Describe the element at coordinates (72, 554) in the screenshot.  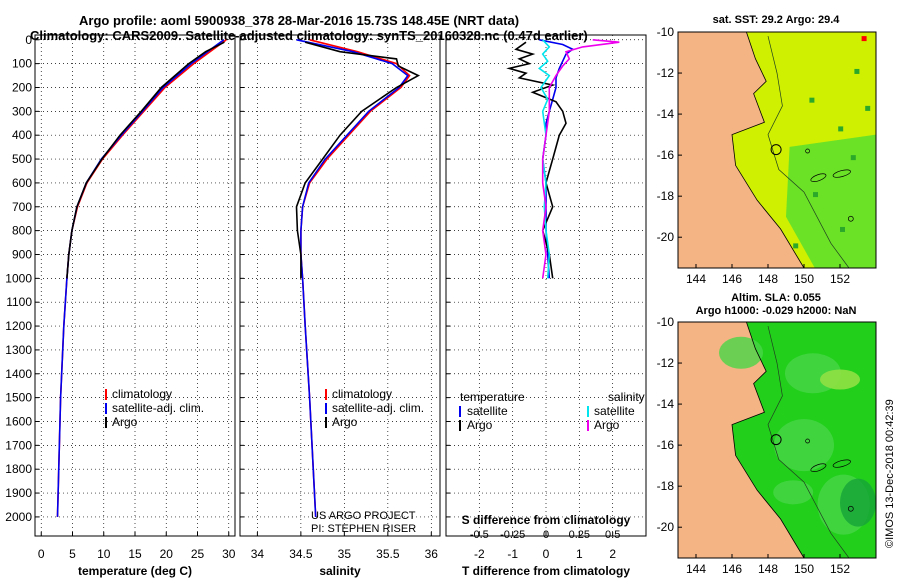
I see `x-tick-label: 5` at that location.